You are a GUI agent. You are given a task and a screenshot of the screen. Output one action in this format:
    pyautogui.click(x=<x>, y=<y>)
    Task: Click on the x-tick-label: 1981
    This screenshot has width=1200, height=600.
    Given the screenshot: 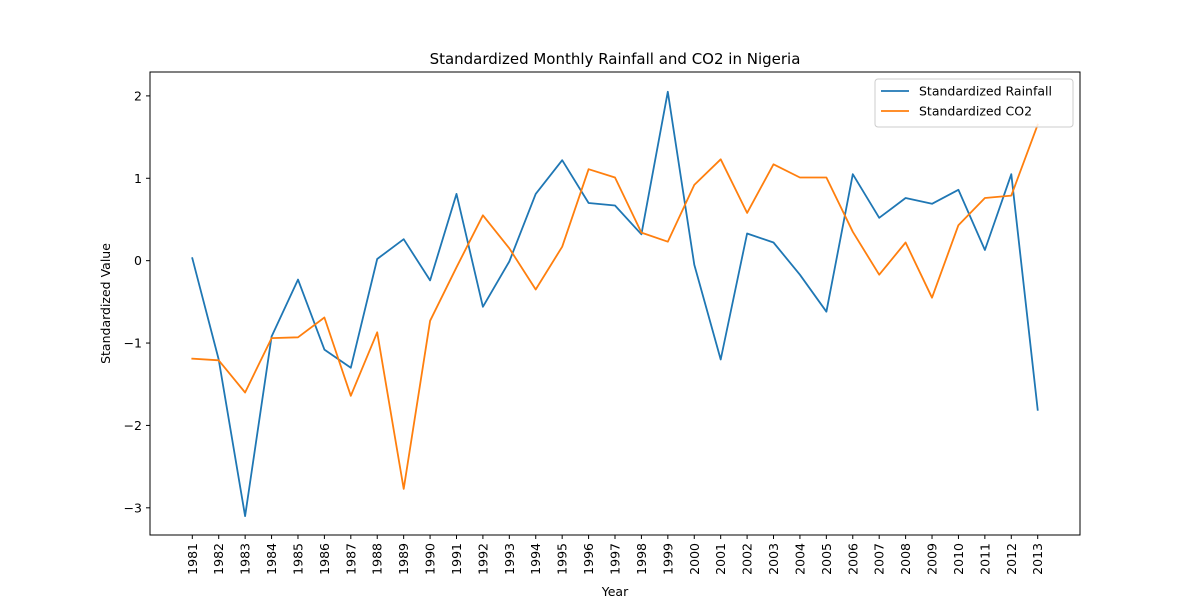 What is the action you would take?
    pyautogui.click(x=192, y=559)
    